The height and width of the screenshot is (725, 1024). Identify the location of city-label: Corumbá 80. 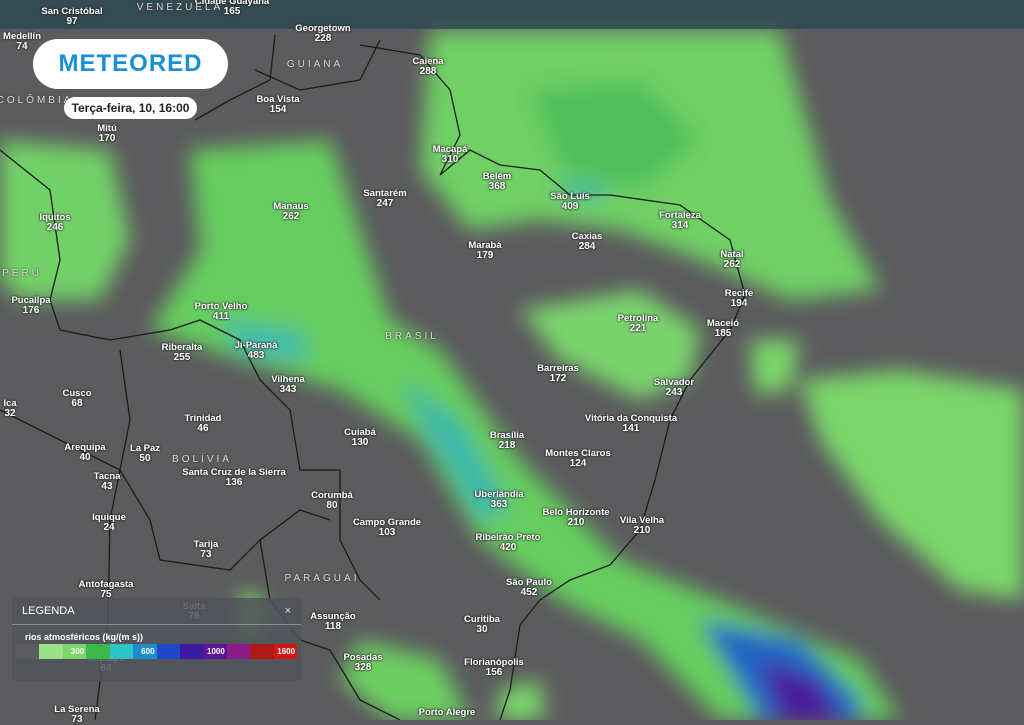
(332, 501).